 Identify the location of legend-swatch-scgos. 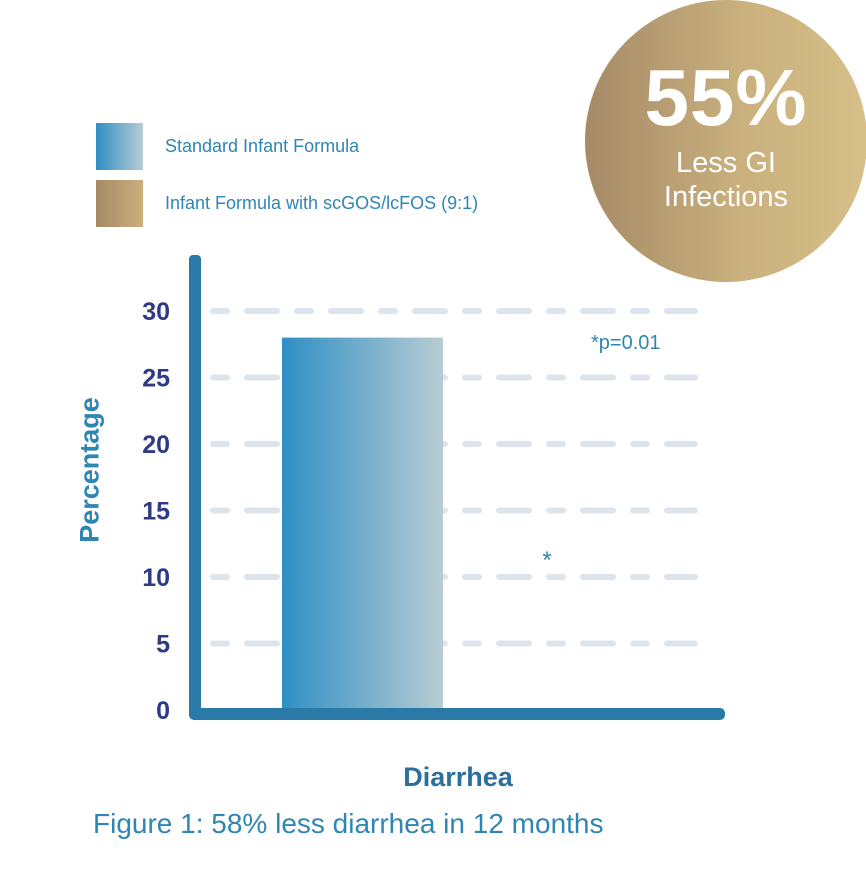
(119, 203).